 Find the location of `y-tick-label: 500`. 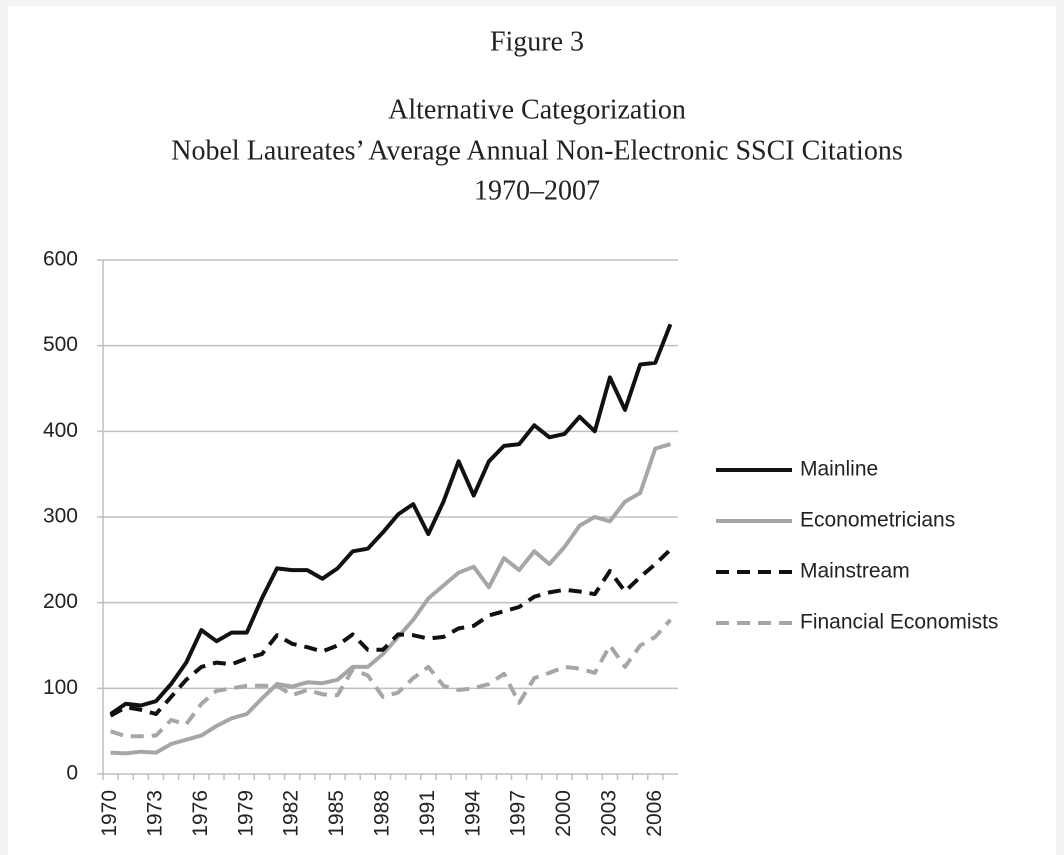

y-tick-label: 500 is located at coordinates (60, 344).